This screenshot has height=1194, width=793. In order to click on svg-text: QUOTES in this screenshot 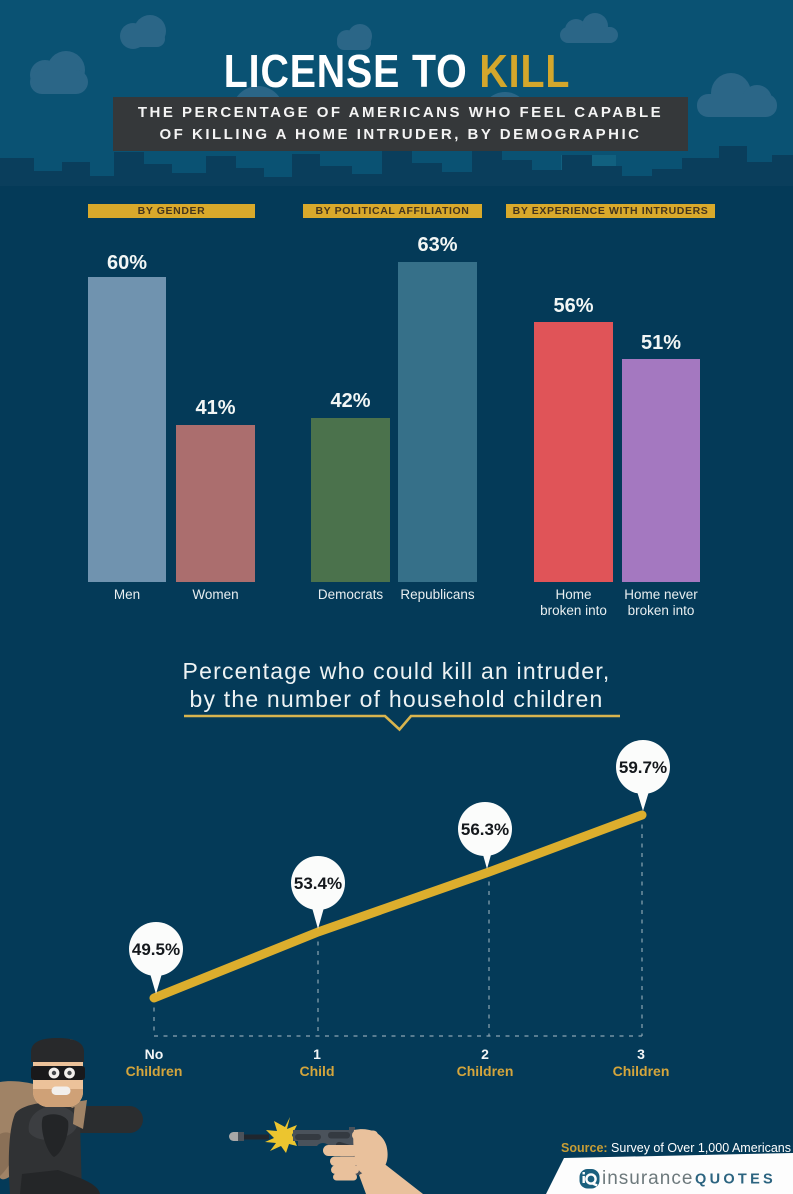, I will do `click(735, 1180)`.